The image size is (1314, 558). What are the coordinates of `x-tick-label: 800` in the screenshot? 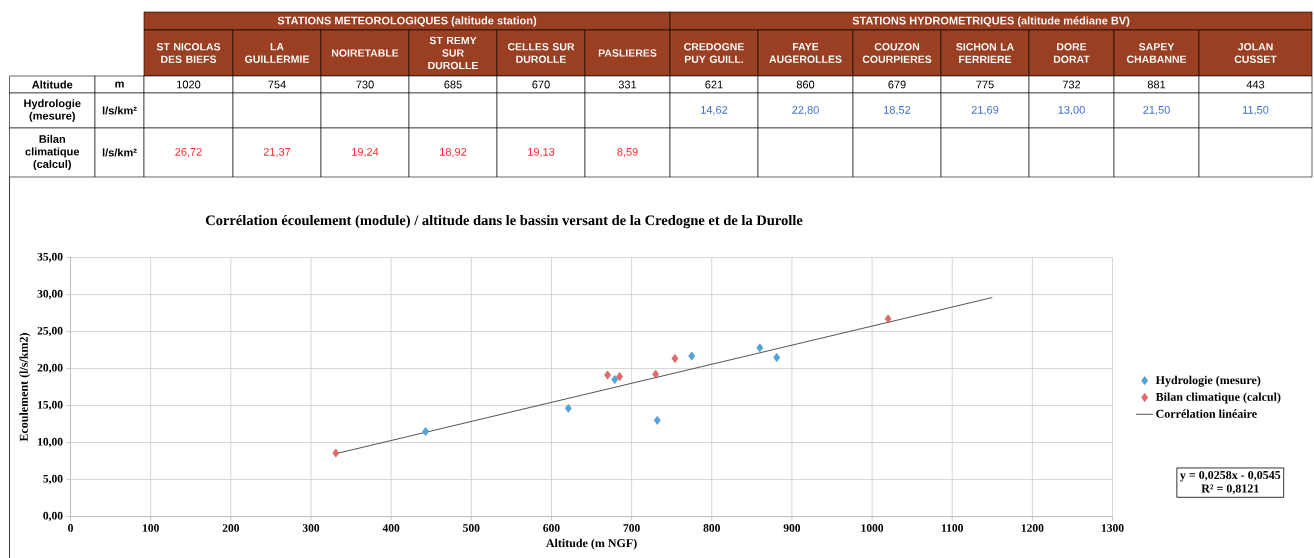 It's located at (711, 528).